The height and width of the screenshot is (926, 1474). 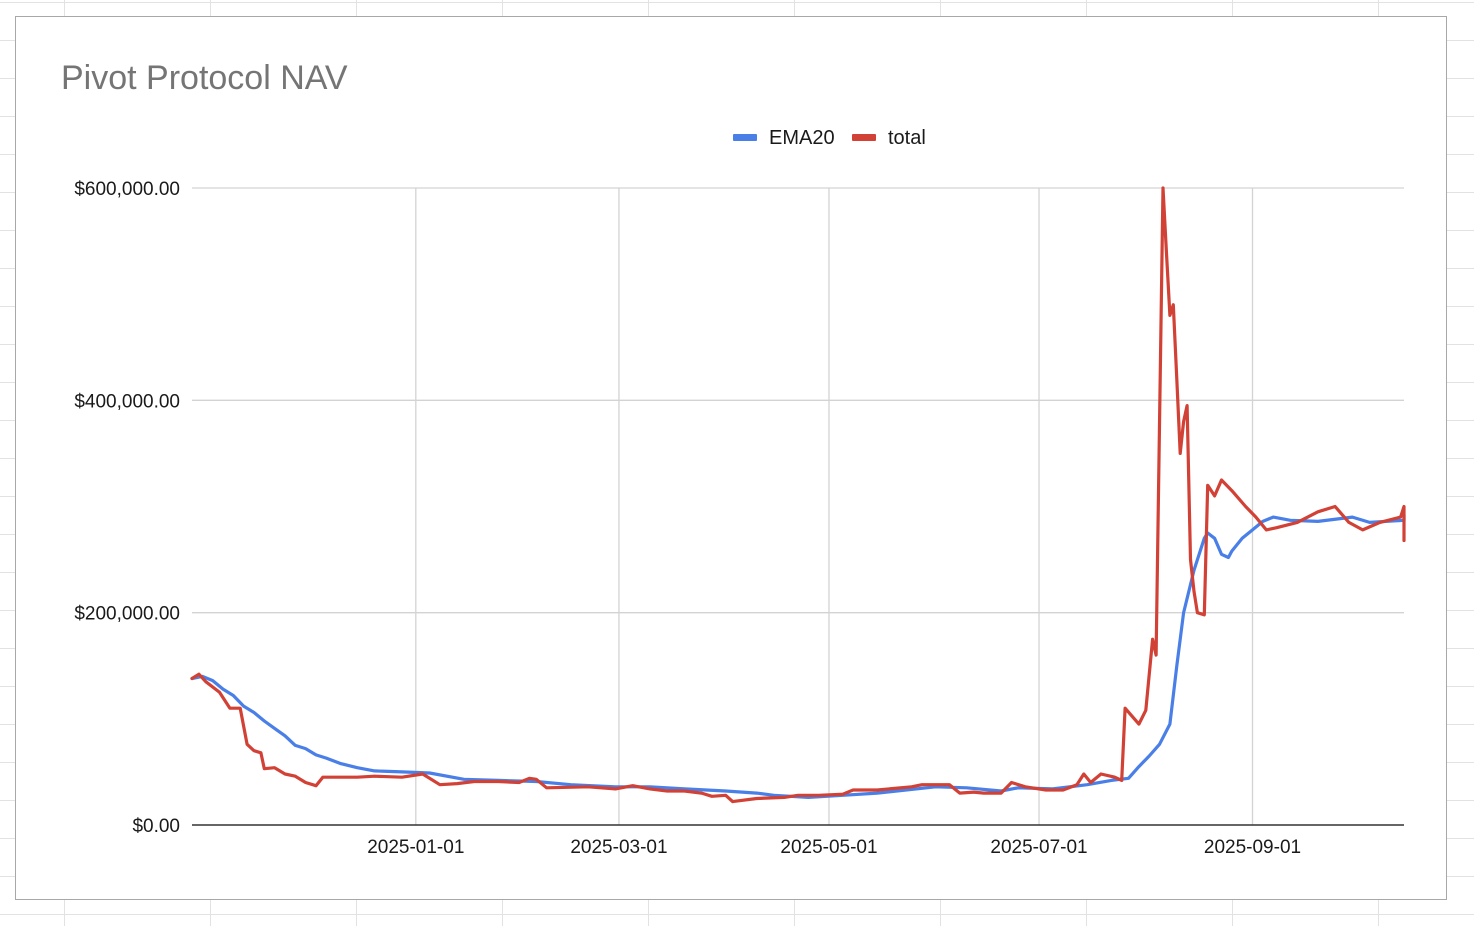 What do you see at coordinates (127, 401) in the screenshot?
I see `y-tick-label: $400,000.00` at bounding box center [127, 401].